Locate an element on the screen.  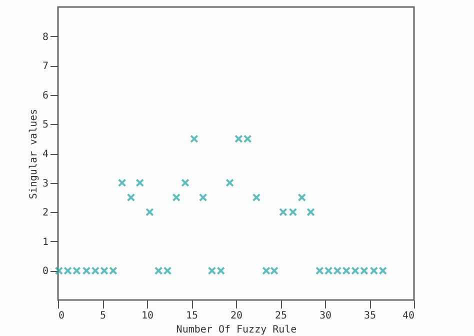
x-tick-label: 40 is located at coordinates (408, 316).